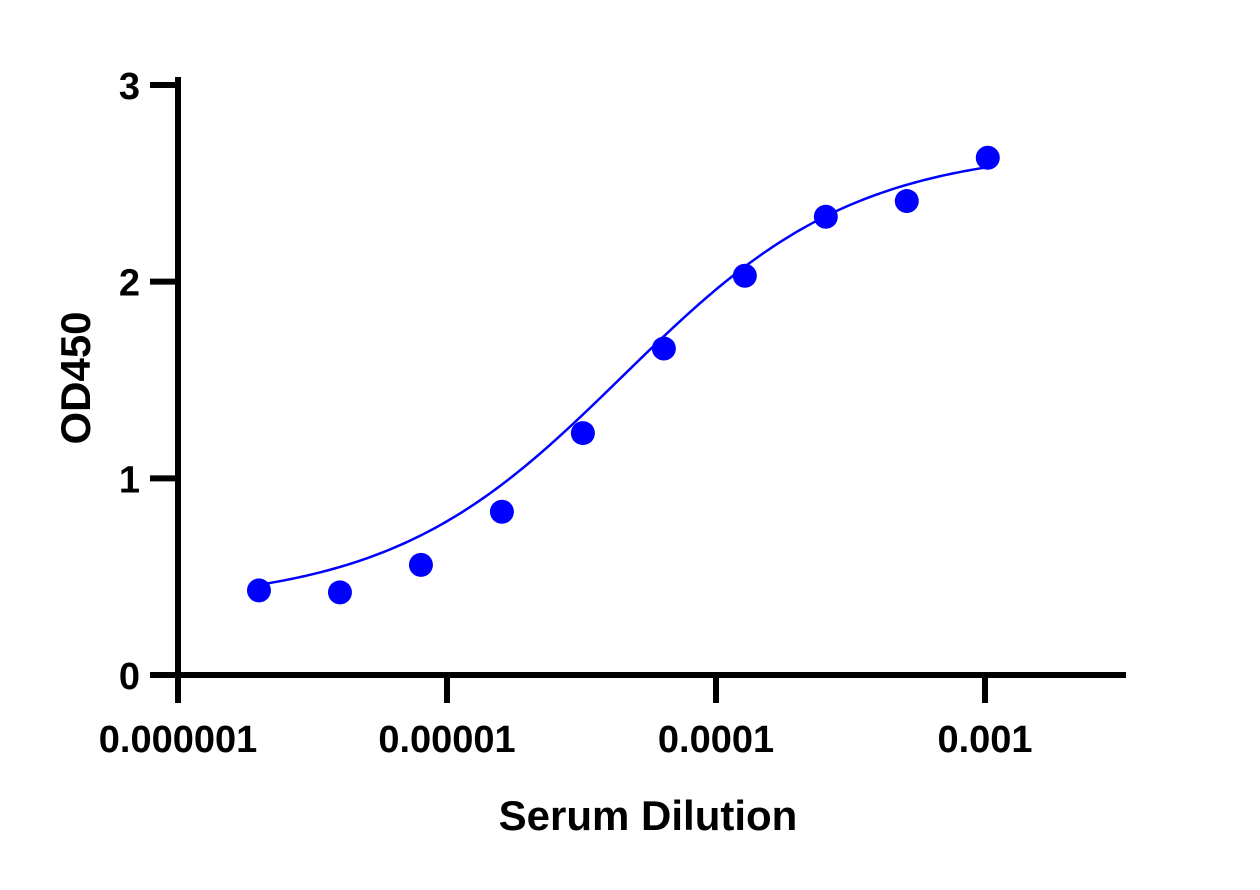 The image size is (1260, 890). Describe the element at coordinates (129, 87) in the screenshot. I see `y-tick-label: 3` at that location.